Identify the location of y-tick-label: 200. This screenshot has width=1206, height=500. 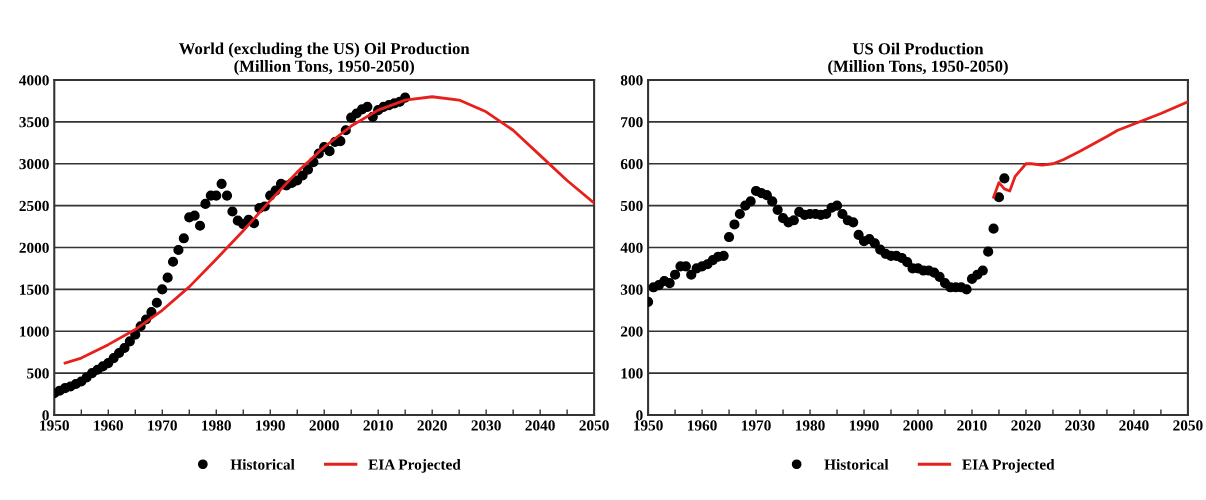
(631, 331).